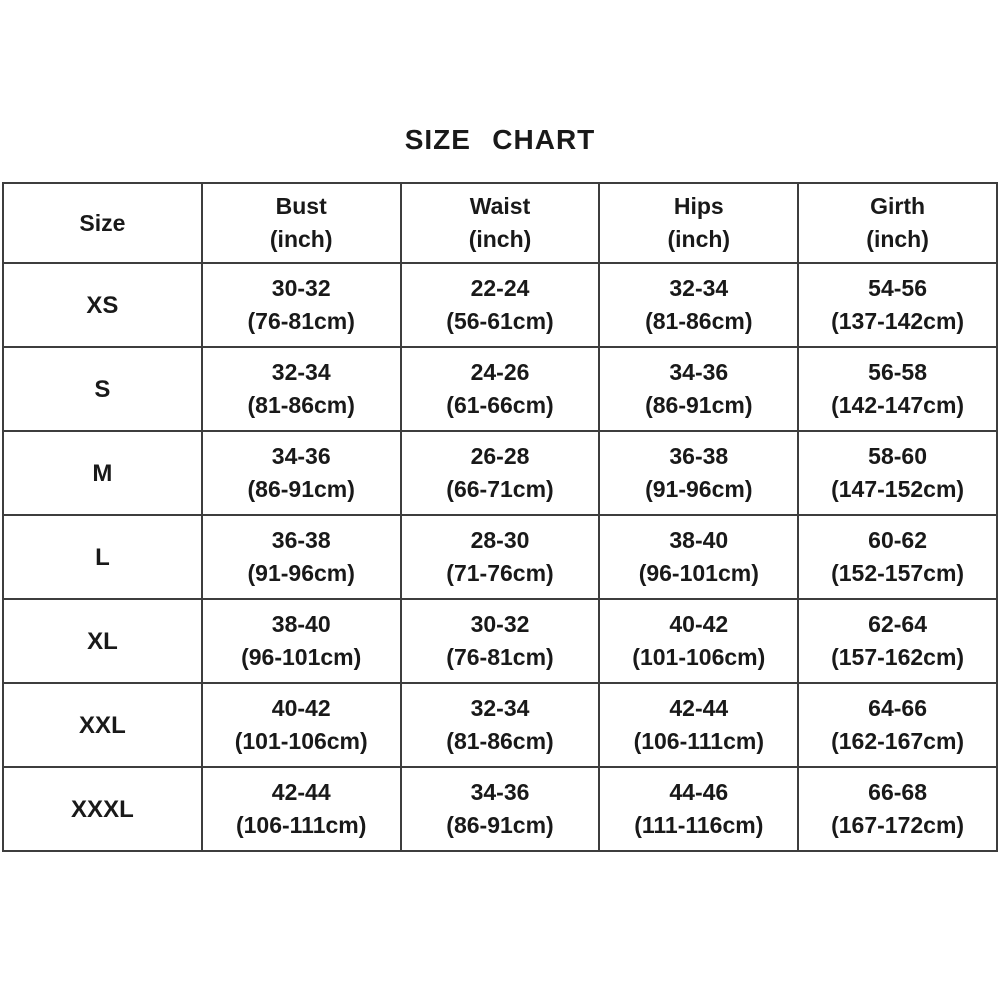 This screenshot has height=1000, width=1000. What do you see at coordinates (699, 809) in the screenshot?
I see `measurement-cell: 44-46 (111-116cm)` at bounding box center [699, 809].